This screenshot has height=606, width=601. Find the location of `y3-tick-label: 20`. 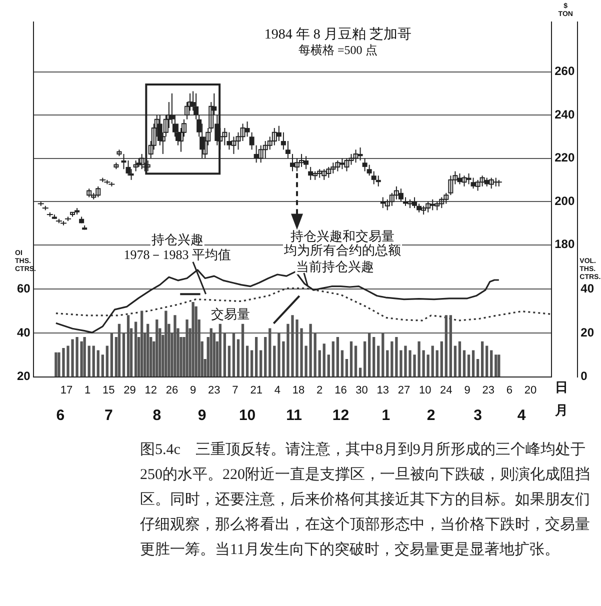

y3-tick-label: 20 is located at coordinates (23, 376).